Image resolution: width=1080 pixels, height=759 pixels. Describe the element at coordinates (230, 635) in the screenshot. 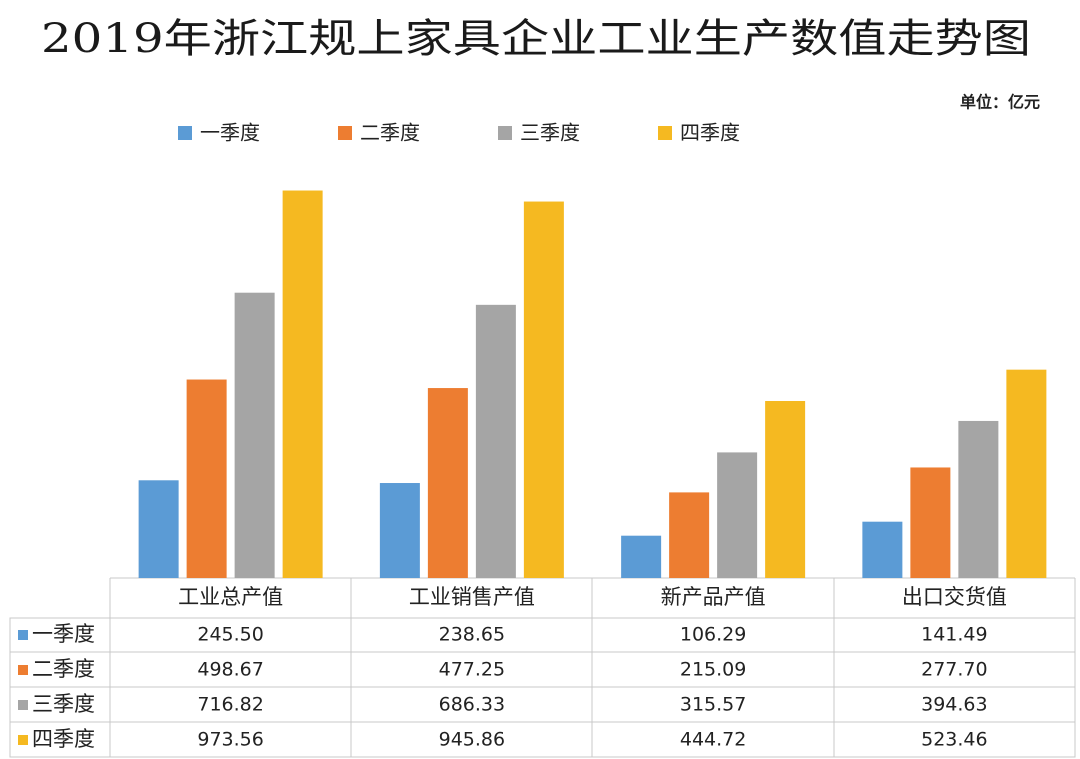

I see `table-cell: 245.50` at that location.